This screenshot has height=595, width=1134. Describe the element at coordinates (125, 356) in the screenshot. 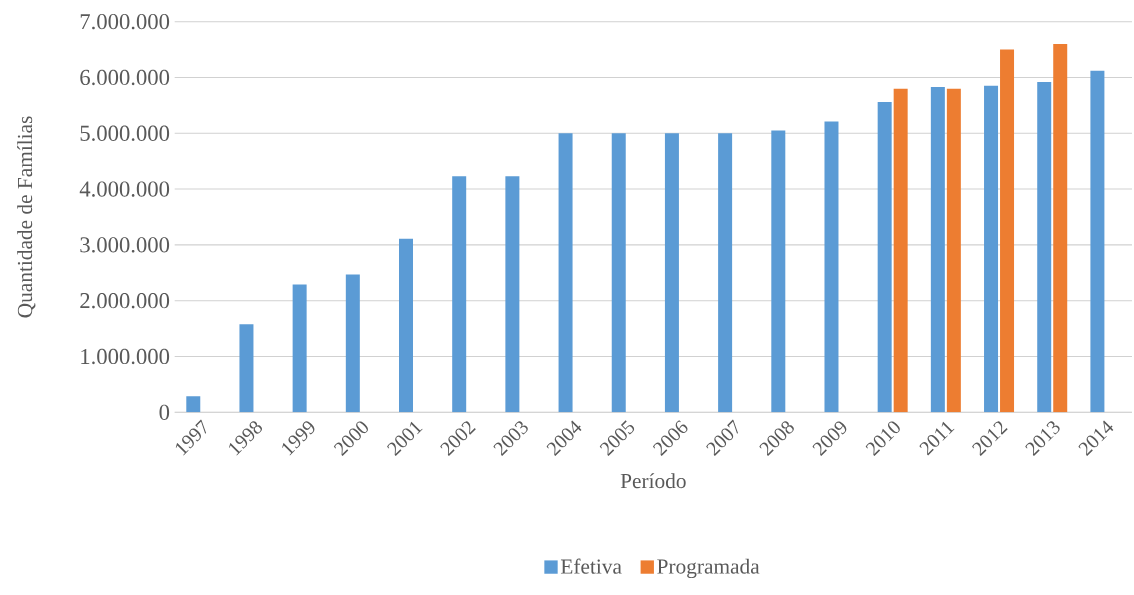

I see `y-tick-label: 1.000.000` at that location.